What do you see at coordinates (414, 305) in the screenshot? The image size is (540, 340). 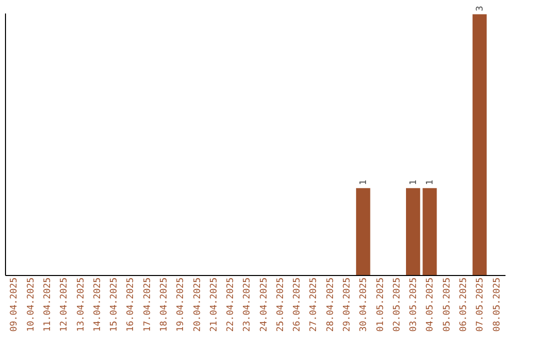 I see `x-tick-label: 03.05.2025` at bounding box center [414, 305].